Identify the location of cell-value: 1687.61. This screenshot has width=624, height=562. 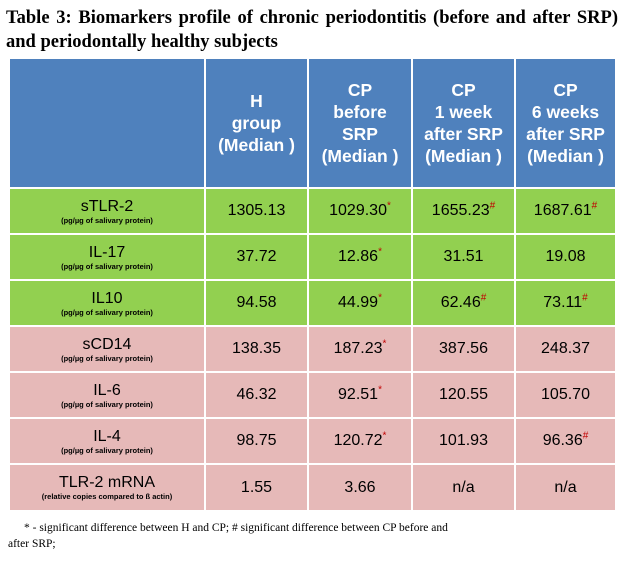
(562, 210).